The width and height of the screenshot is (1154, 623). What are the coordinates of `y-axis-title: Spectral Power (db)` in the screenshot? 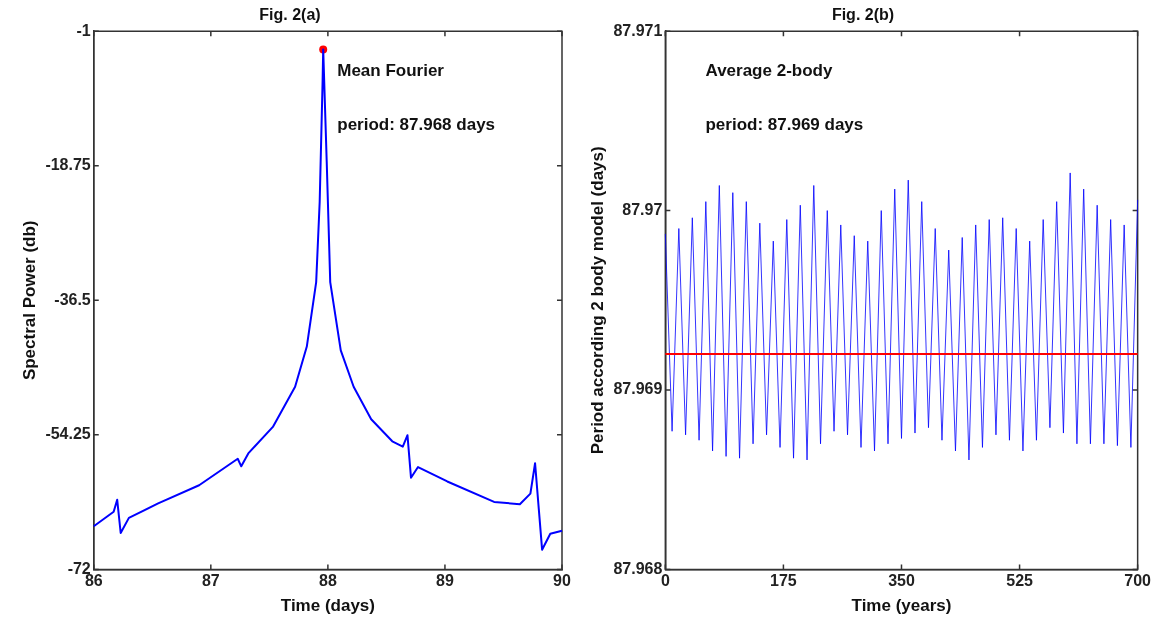 It's located at (29, 300).